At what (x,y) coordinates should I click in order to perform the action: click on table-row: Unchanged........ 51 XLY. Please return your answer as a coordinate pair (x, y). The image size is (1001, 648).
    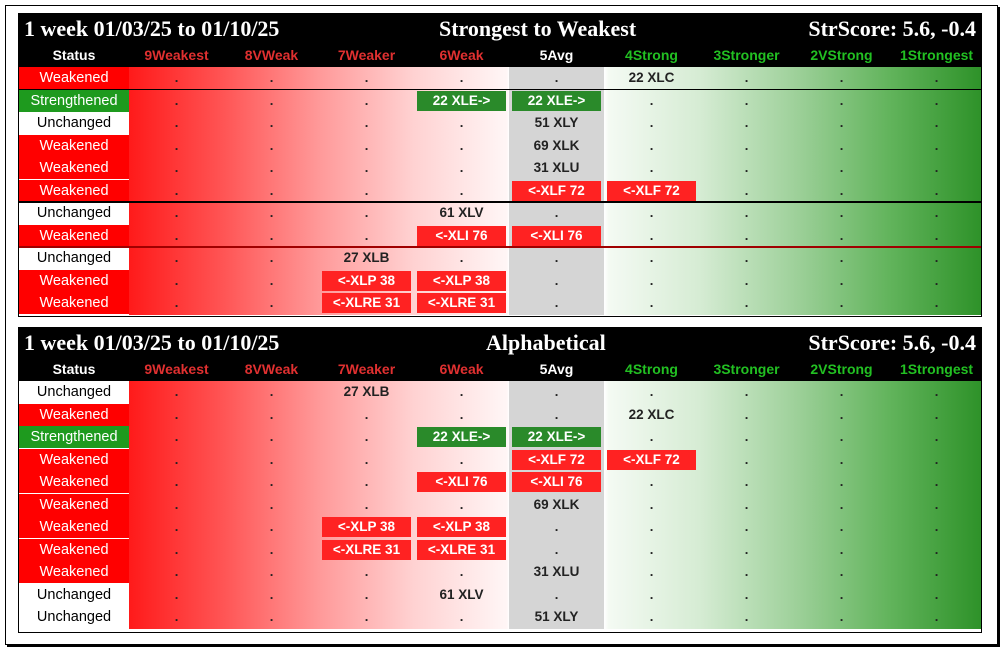
    Looking at the image, I should click on (500, 617).